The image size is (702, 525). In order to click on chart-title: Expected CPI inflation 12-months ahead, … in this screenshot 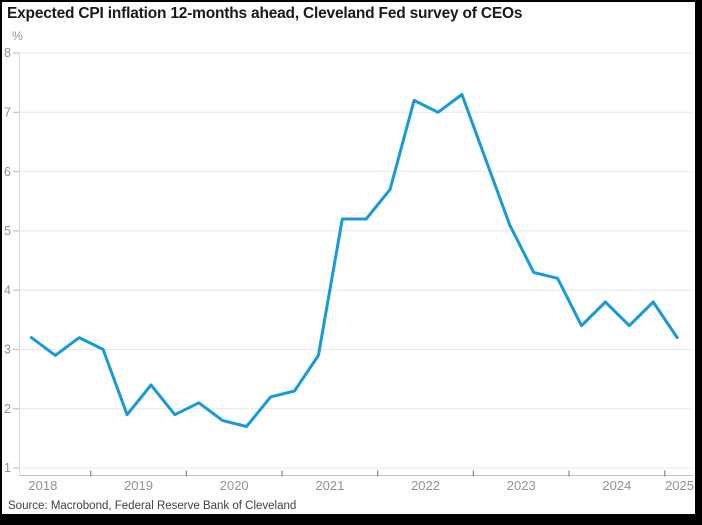, I will do `click(265, 13)`.